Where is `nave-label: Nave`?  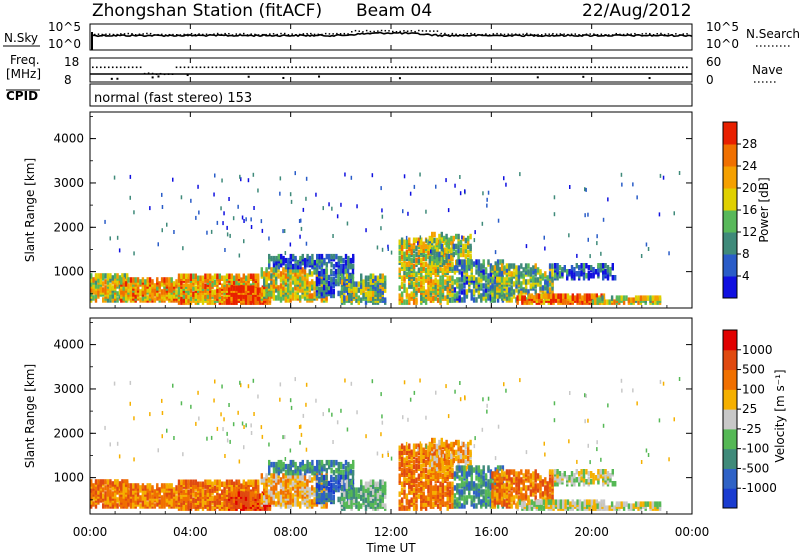 nave-label: Nave is located at coordinates (767, 70).